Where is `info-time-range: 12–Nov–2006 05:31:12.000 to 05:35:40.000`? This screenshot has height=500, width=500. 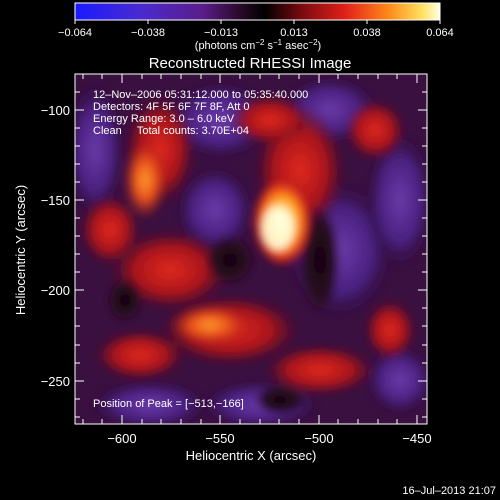 info-time-range: 12–Nov–2006 05:31:12.000 to 05:35:40.000 is located at coordinates (200, 95).